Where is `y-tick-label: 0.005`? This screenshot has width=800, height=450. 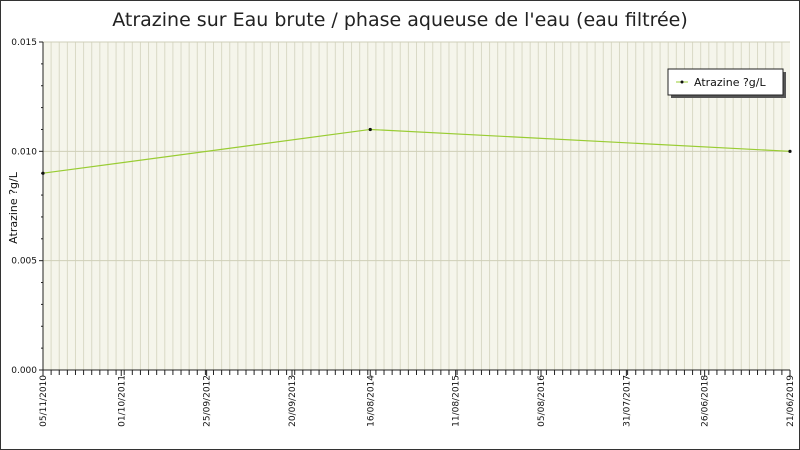 y-tick-label: 0.005 is located at coordinates (24, 262).